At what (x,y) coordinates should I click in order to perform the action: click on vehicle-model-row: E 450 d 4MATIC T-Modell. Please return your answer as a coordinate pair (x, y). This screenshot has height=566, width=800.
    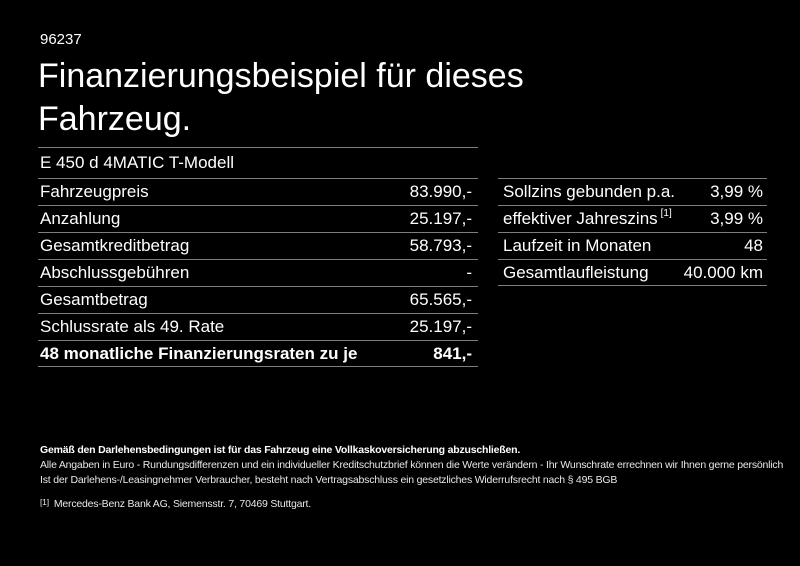
    Looking at the image, I should click on (258, 162).